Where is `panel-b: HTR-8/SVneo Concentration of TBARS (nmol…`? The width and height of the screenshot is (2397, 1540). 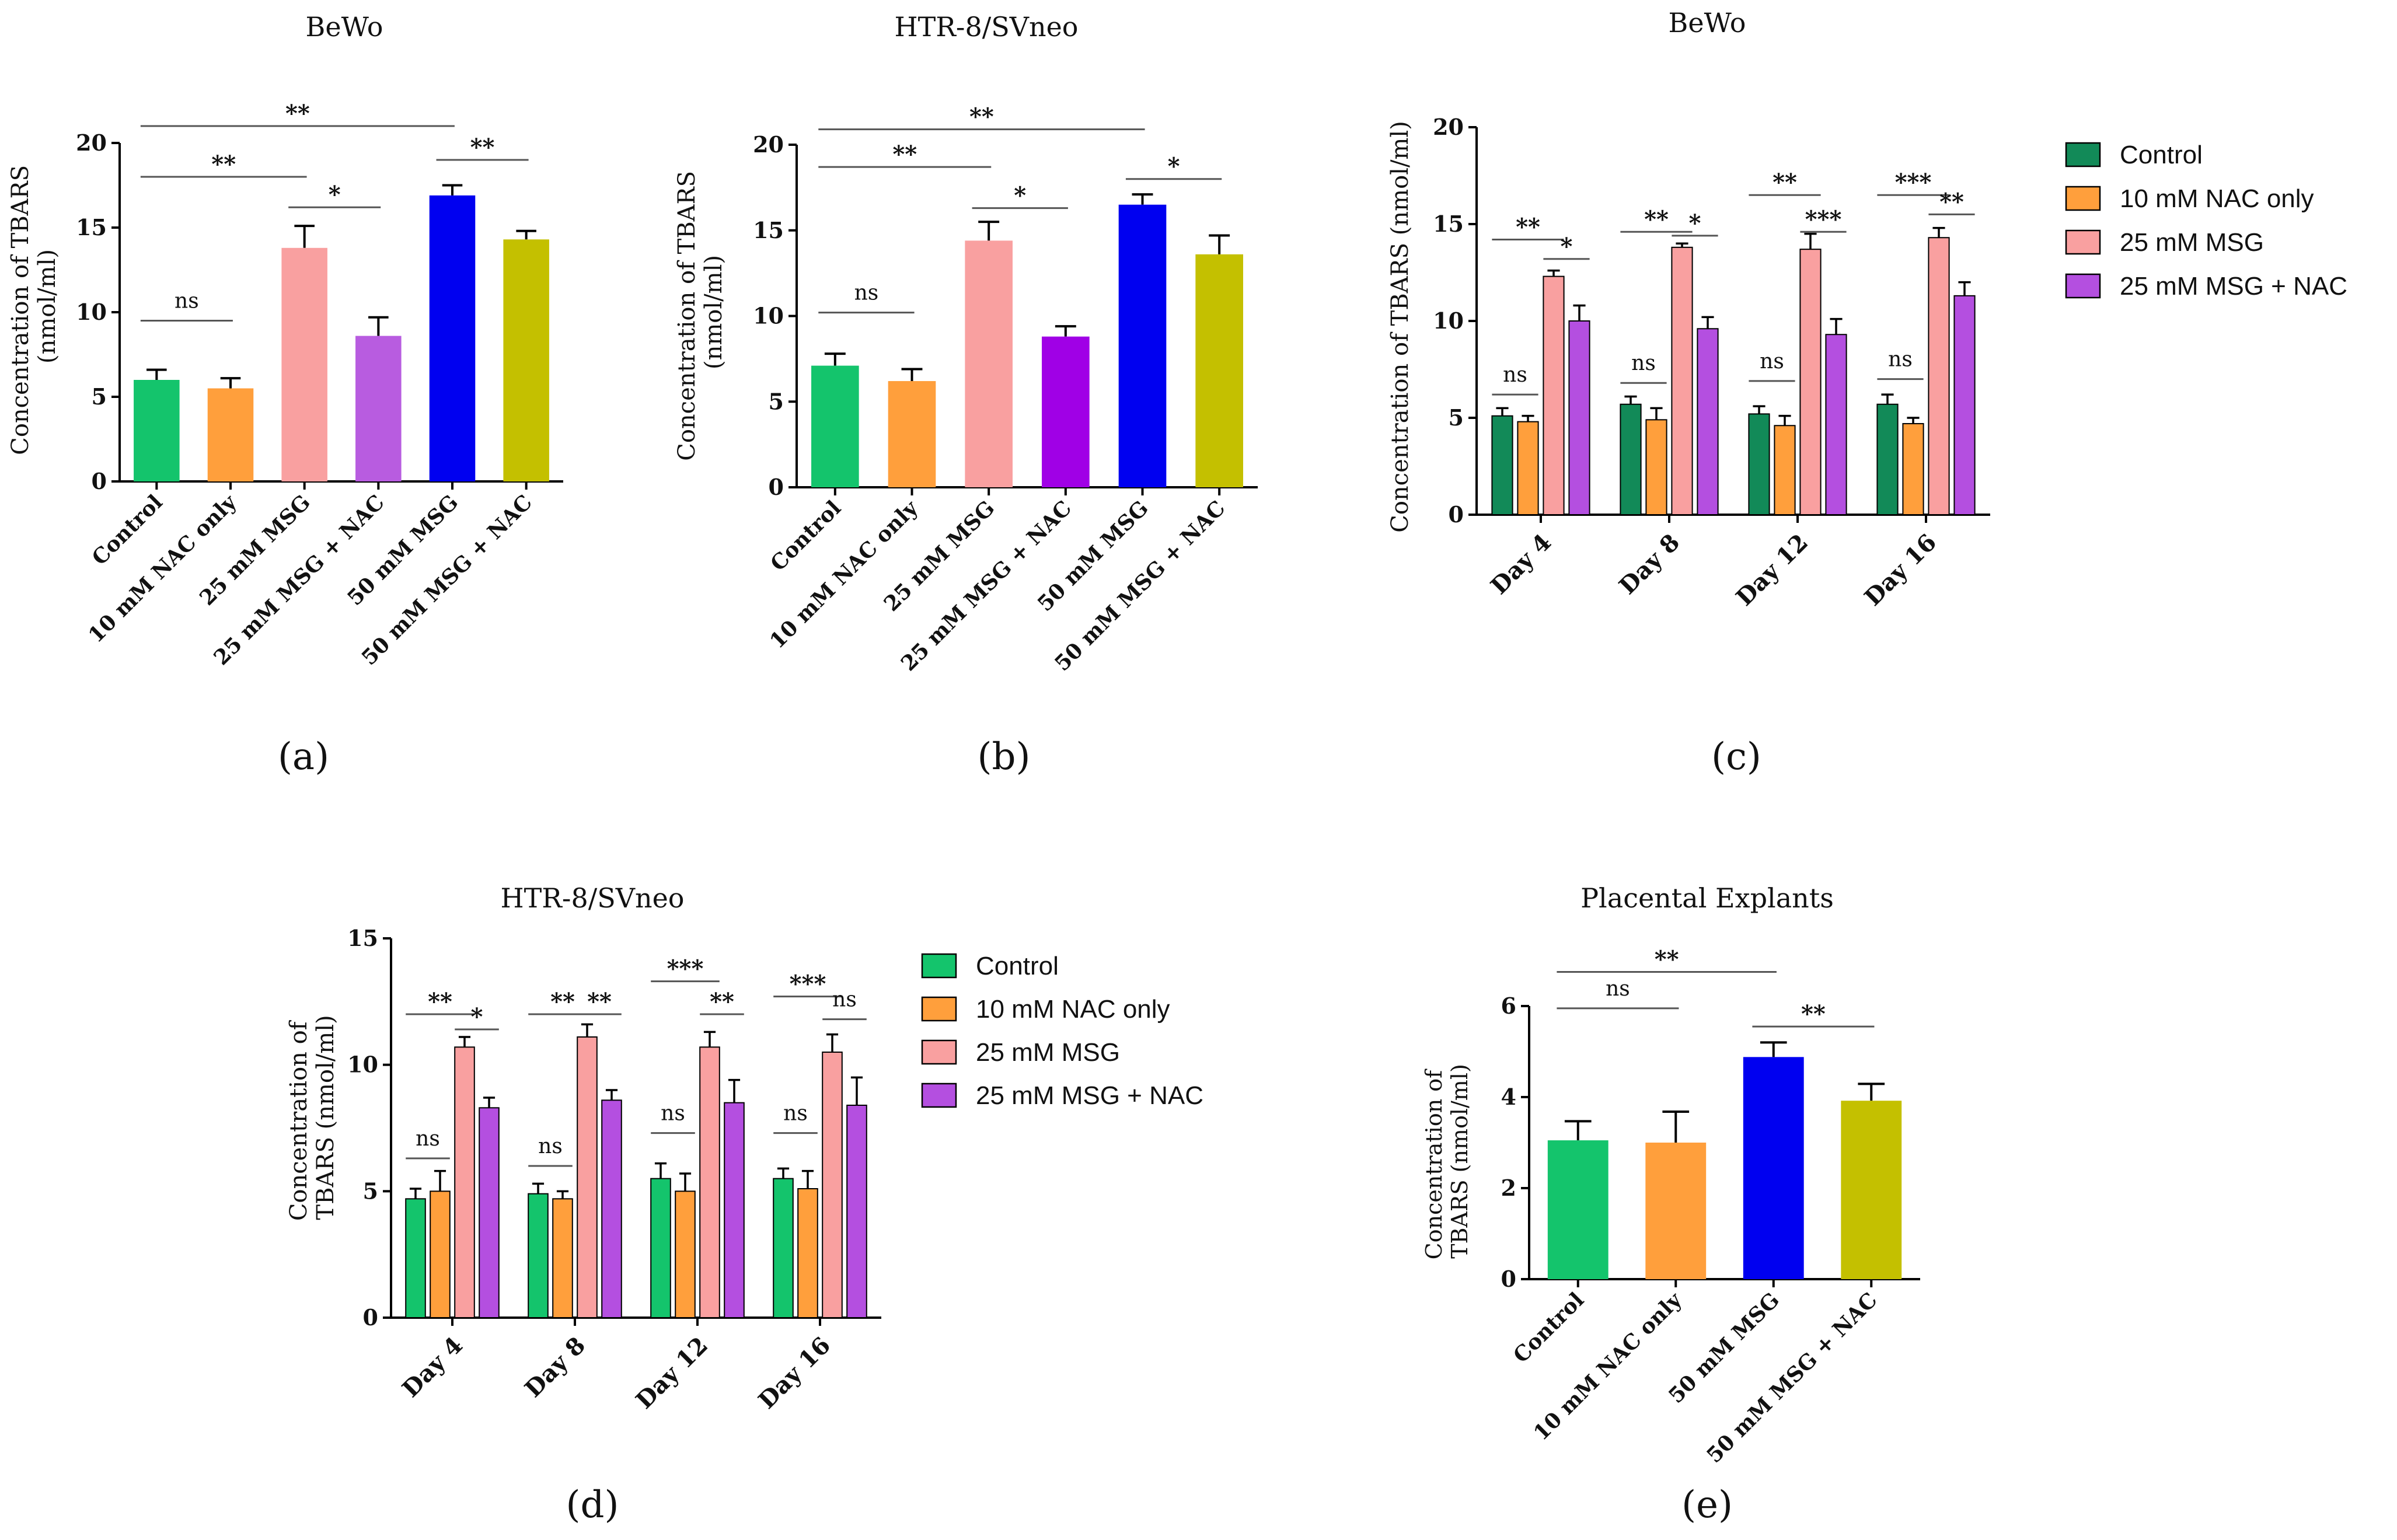 panel-b: HTR-8/SVneo Concentration of TBARS (nmol… is located at coordinates (966, 394).